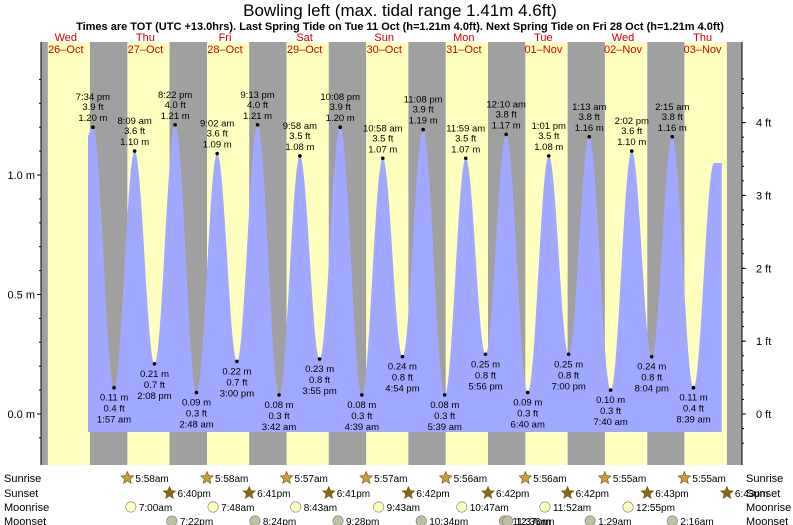 This screenshot has height=525, width=793. What do you see at coordinates (194, 494) in the screenshot?
I see `sunset-time: 6:40pm` at bounding box center [194, 494].